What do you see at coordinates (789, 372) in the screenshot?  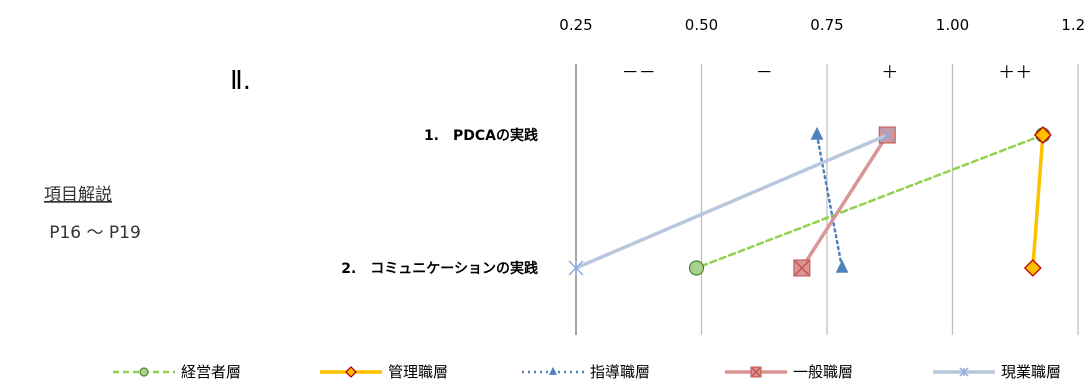 I see `legend-item: 一般職層` at bounding box center [789, 372].